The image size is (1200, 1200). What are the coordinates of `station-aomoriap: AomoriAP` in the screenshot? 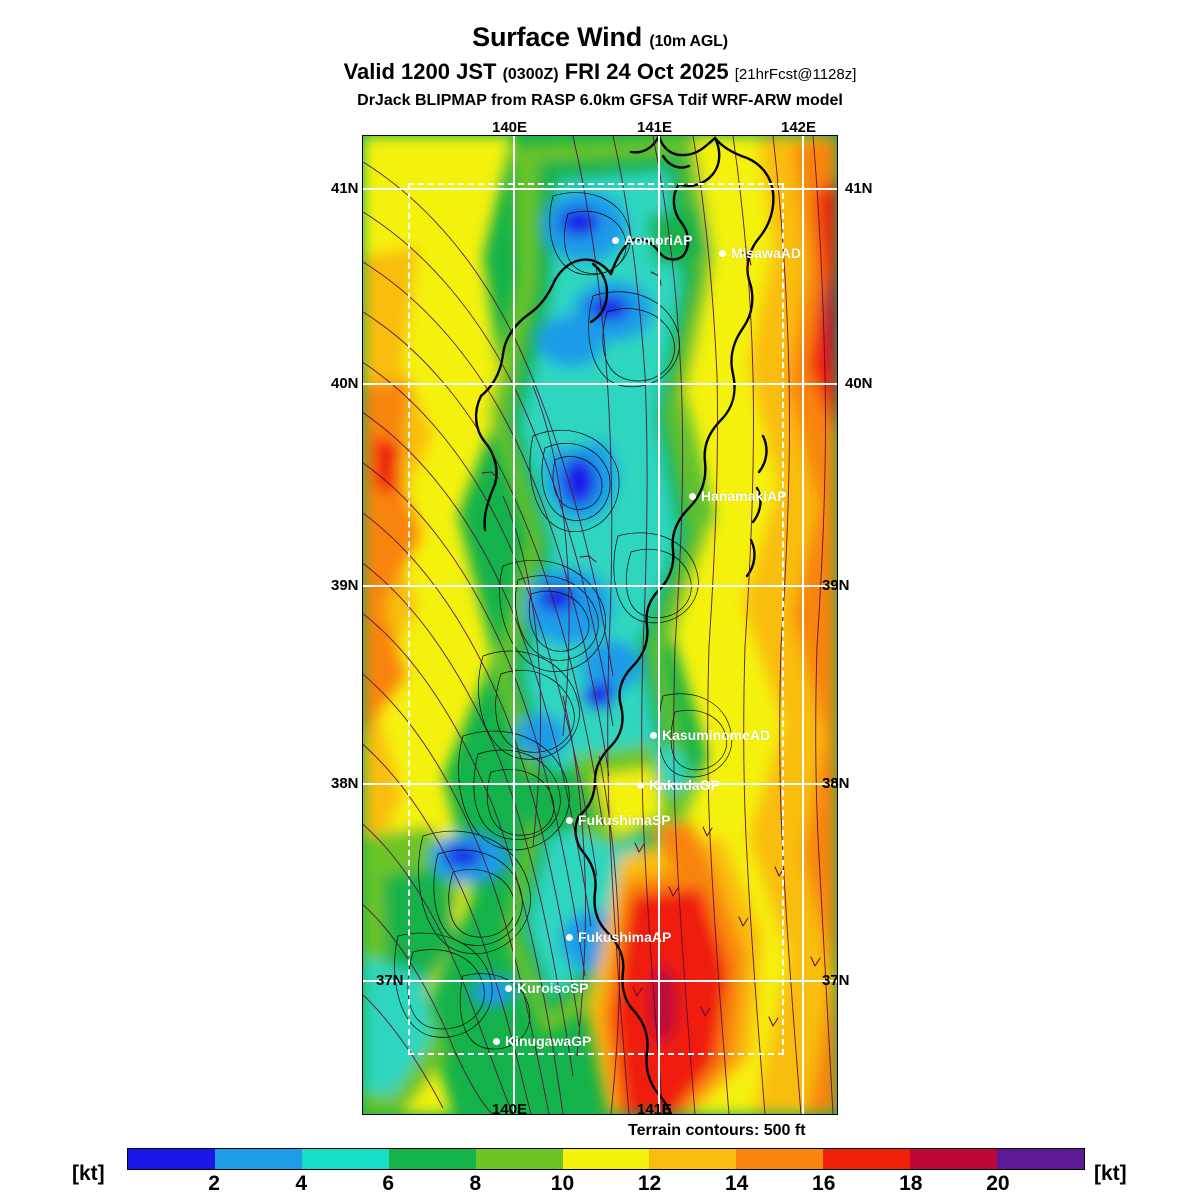 It's located at (652, 240).